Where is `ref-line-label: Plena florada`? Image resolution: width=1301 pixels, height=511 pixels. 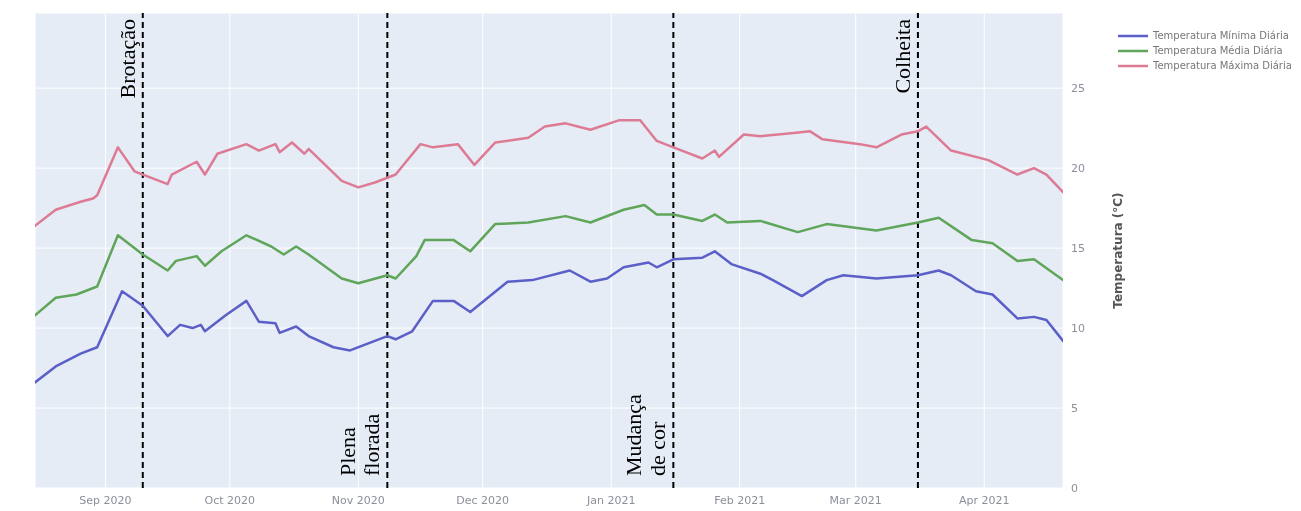
ref-line-label: Plena florada is located at coordinates (360, 444).